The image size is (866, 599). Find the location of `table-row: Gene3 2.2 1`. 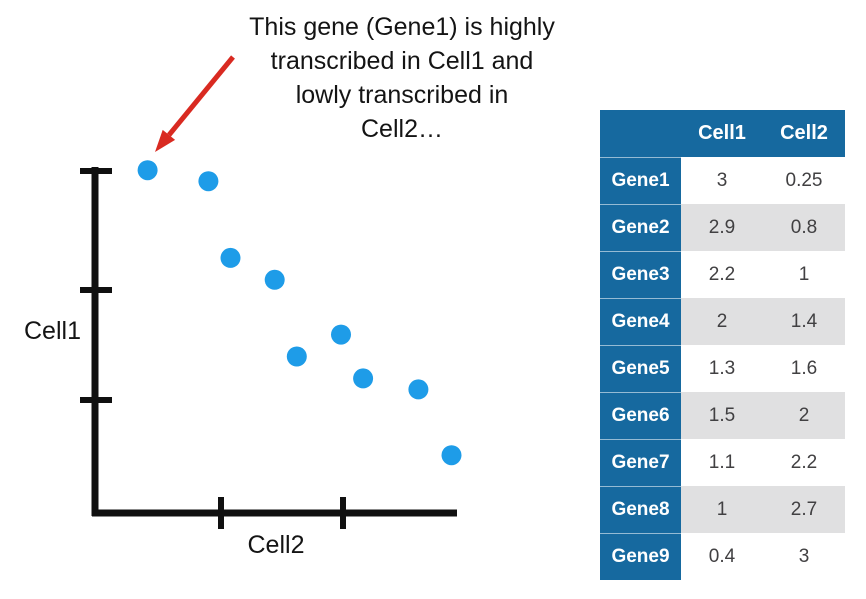

table-row: Gene3 2.2 1 is located at coordinates (722, 274).